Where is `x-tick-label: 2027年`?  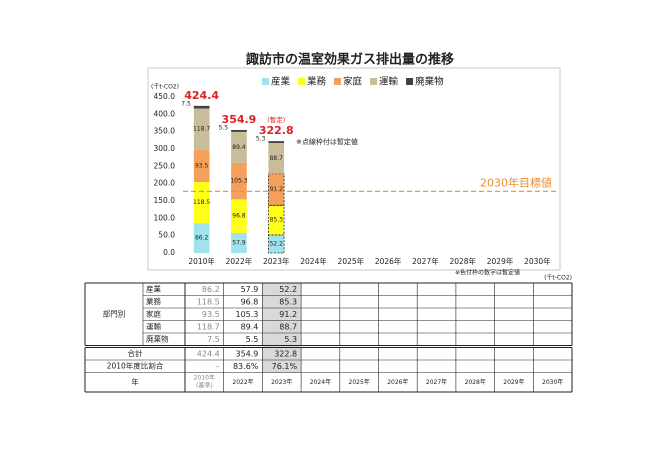 x-tick-label: 2027年 is located at coordinates (425, 261).